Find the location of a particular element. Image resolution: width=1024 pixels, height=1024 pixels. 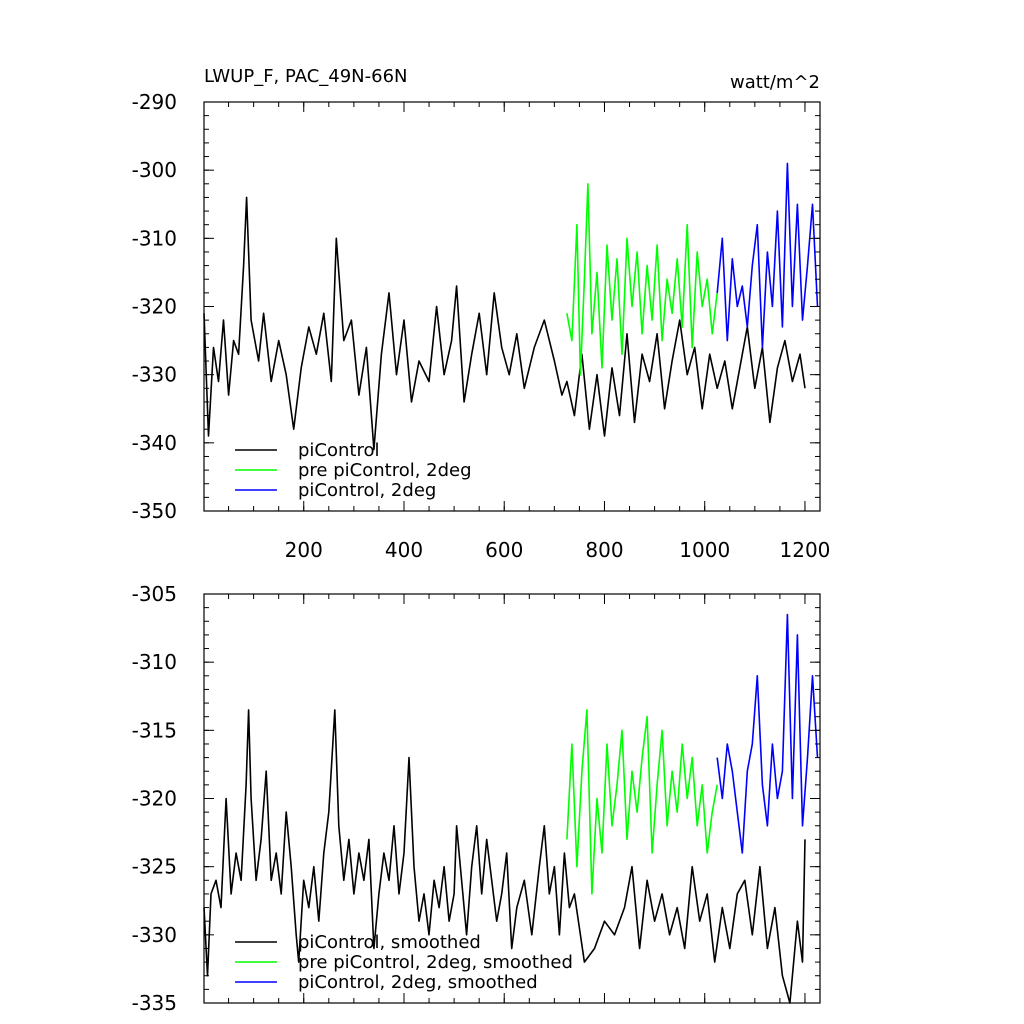

y-tick-label: -325 is located at coordinates (154, 867).